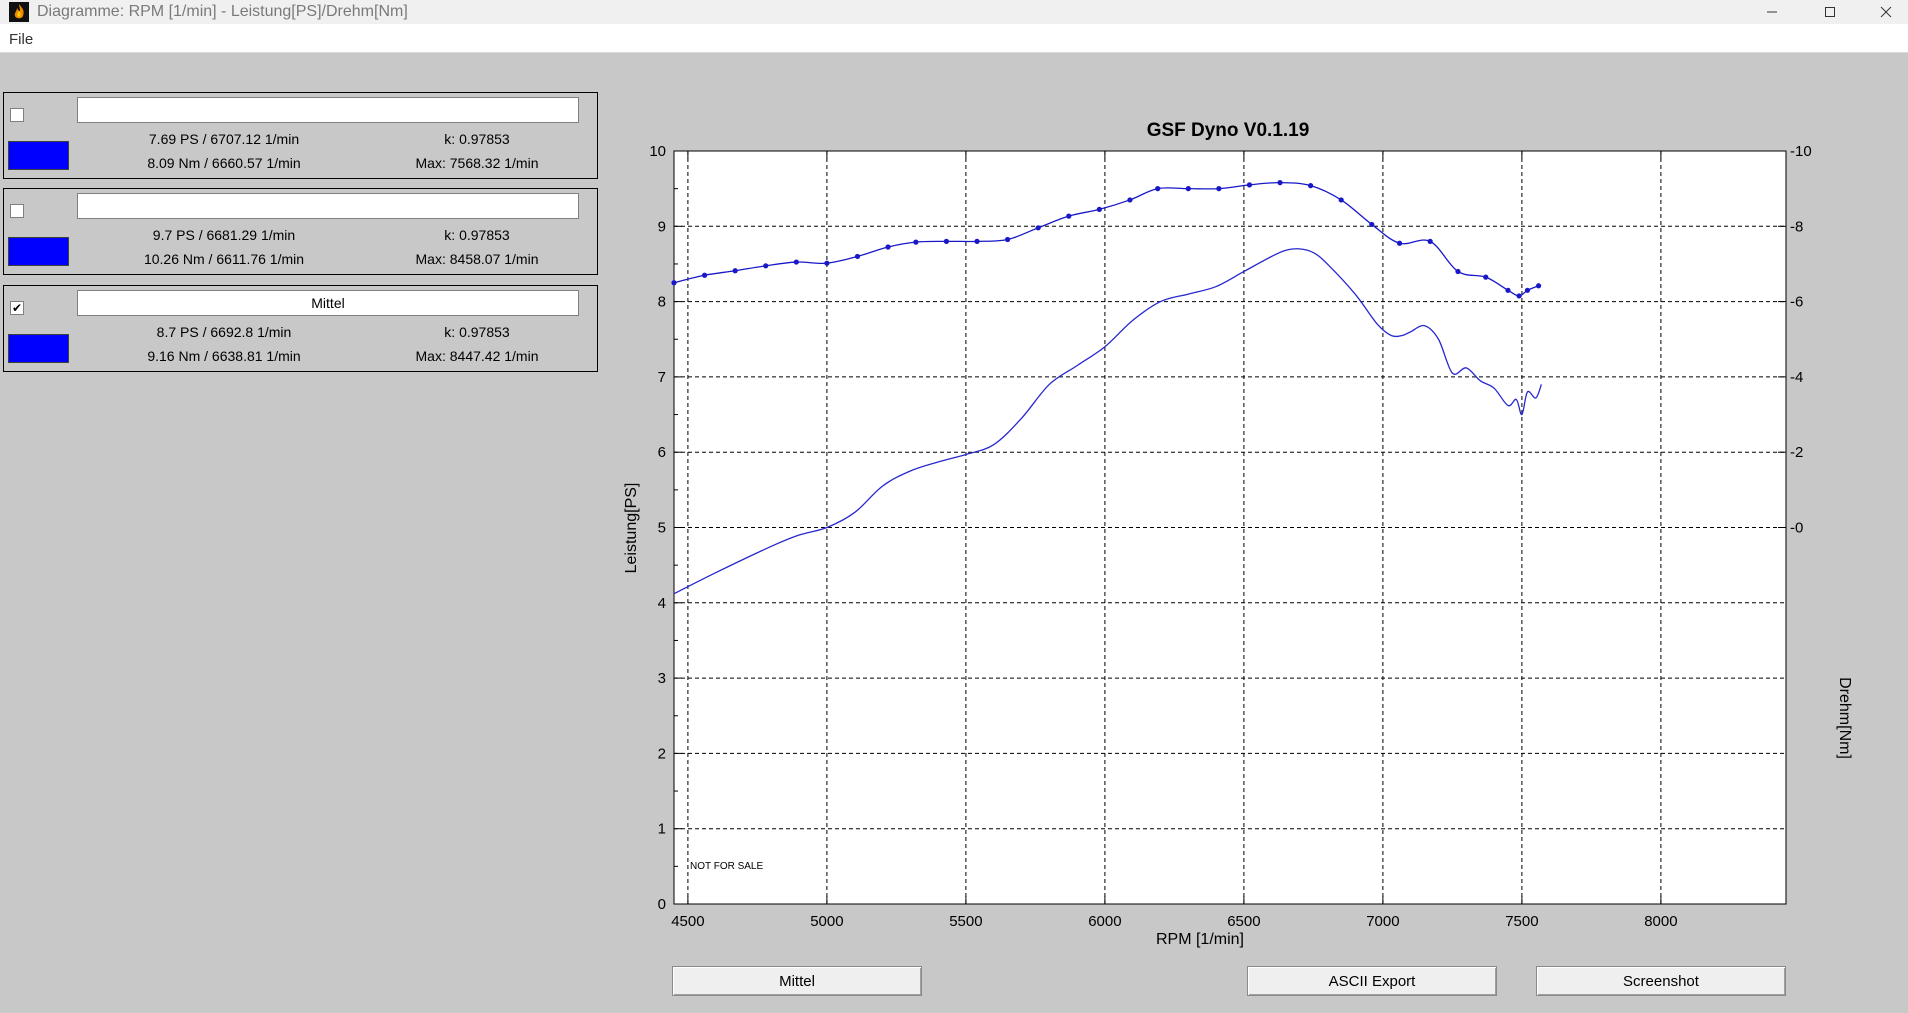 The width and height of the screenshot is (1908, 1013). Describe the element at coordinates (224, 139) in the screenshot. I see `run-1-power-readout: 7.69 PS / 6707.12 1/min` at that location.